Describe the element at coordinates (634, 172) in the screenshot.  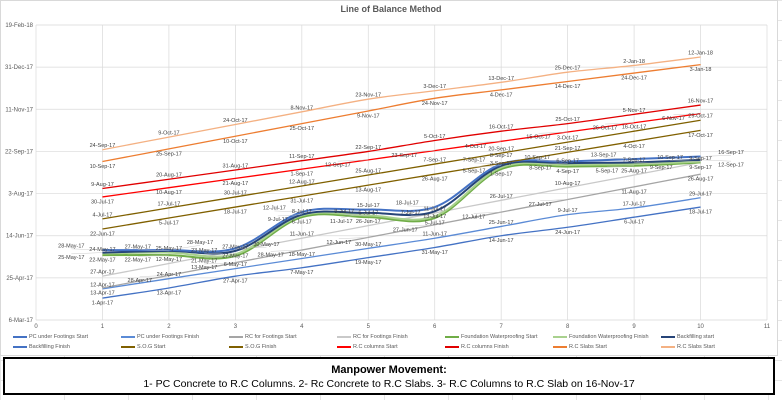
I see `data-label: 25-Aug-17` at that location.